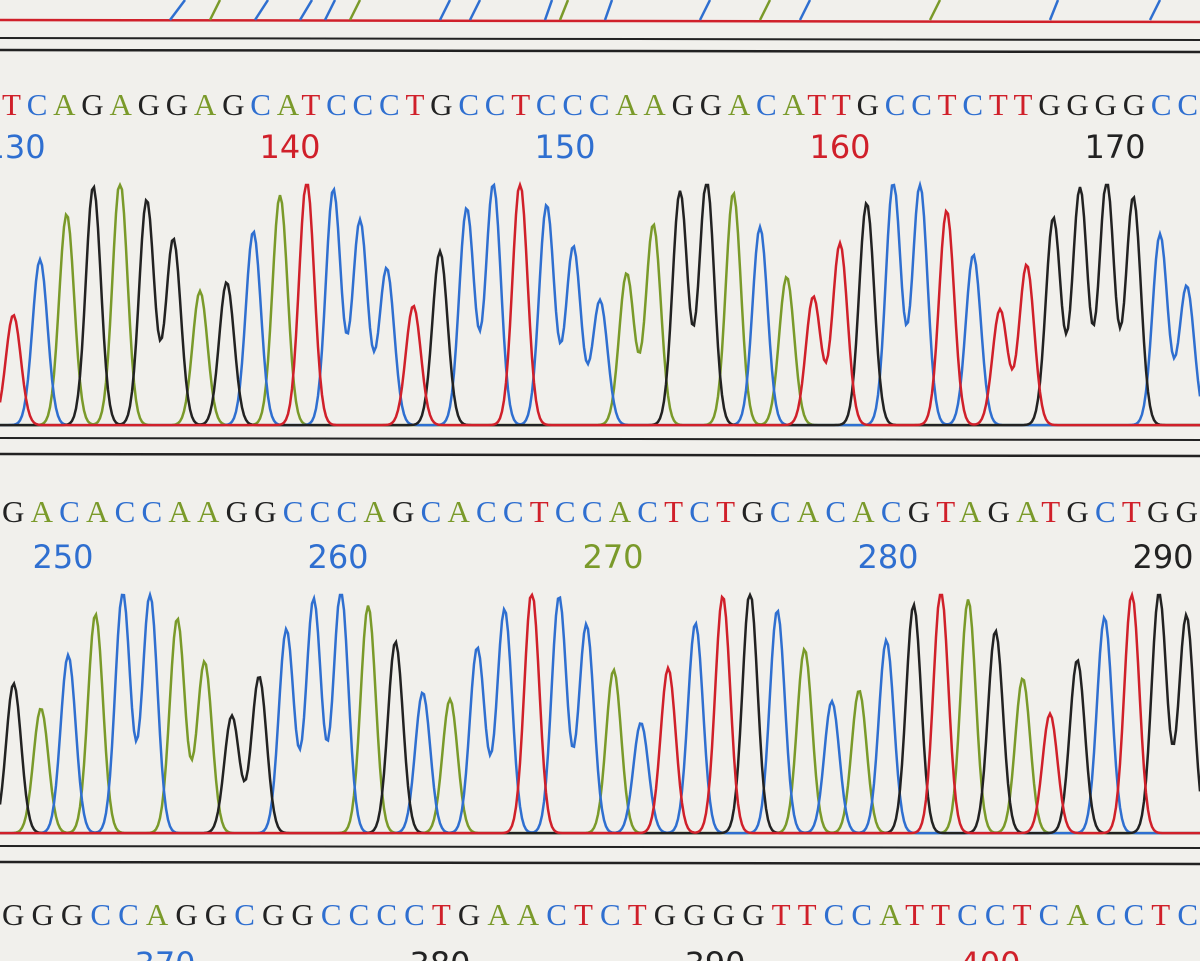  Describe the element at coordinates (564, 147) in the screenshot. I see `position-number: 150` at that location.